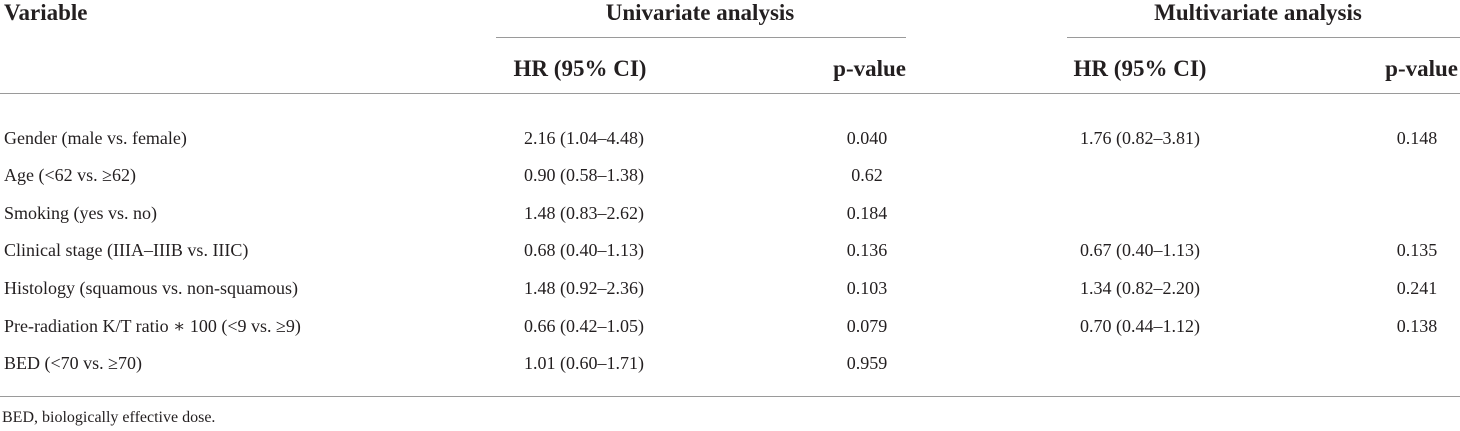 The width and height of the screenshot is (1460, 431). What do you see at coordinates (46, 12) in the screenshot?
I see `header-variable: Variable` at bounding box center [46, 12].